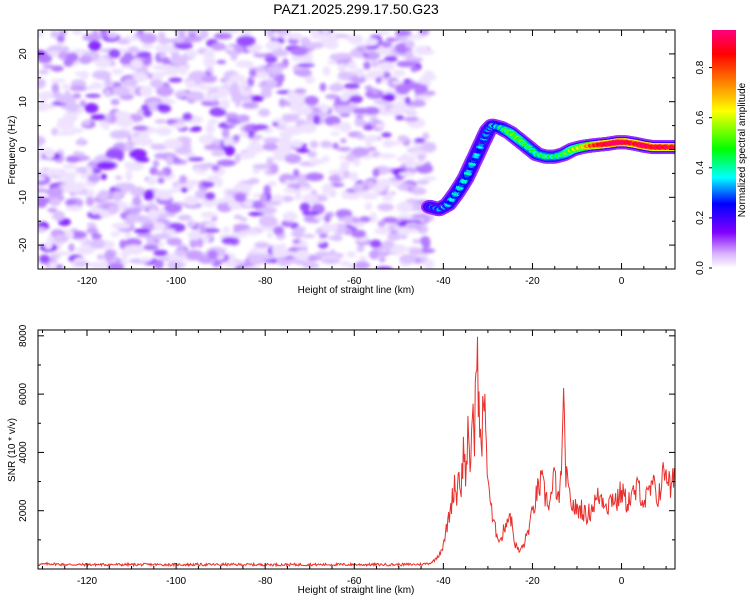 This screenshot has height=600, width=750. Describe the element at coordinates (673, 147) in the screenshot. I see `ridge-point` at that location.